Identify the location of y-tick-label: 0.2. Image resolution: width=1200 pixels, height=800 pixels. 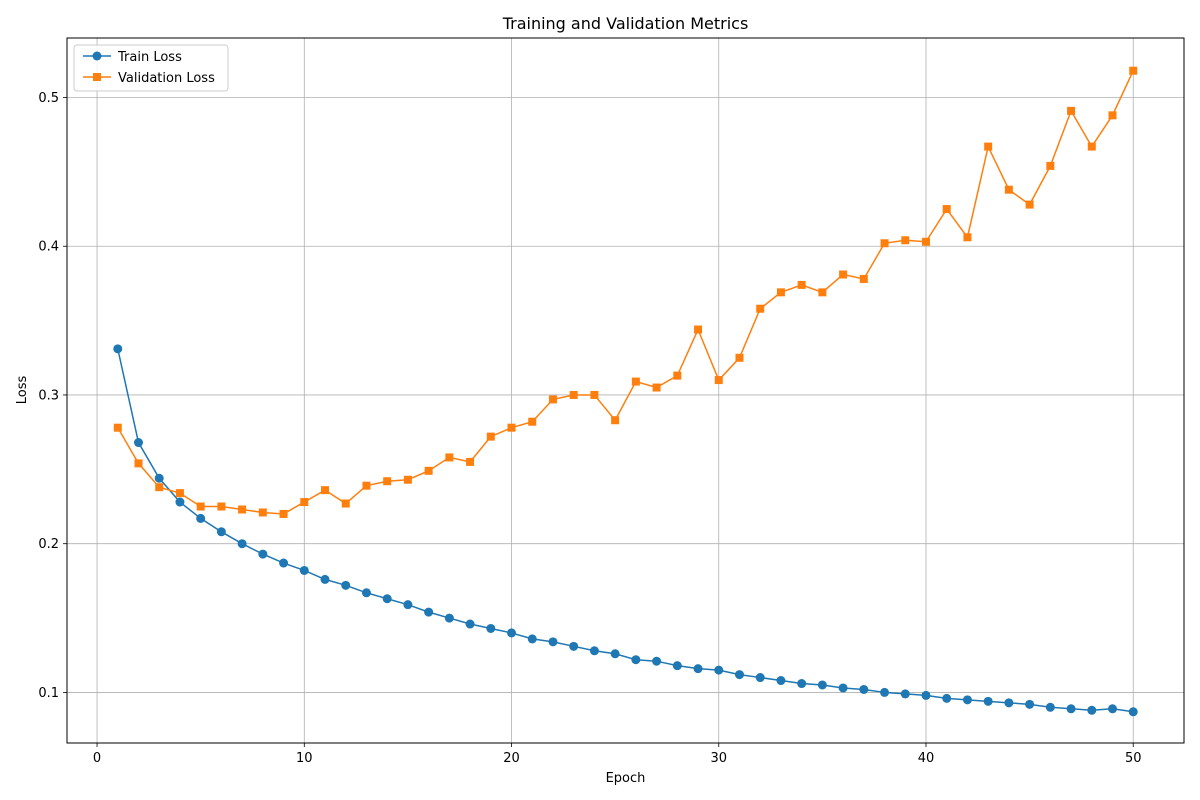
(48, 544).